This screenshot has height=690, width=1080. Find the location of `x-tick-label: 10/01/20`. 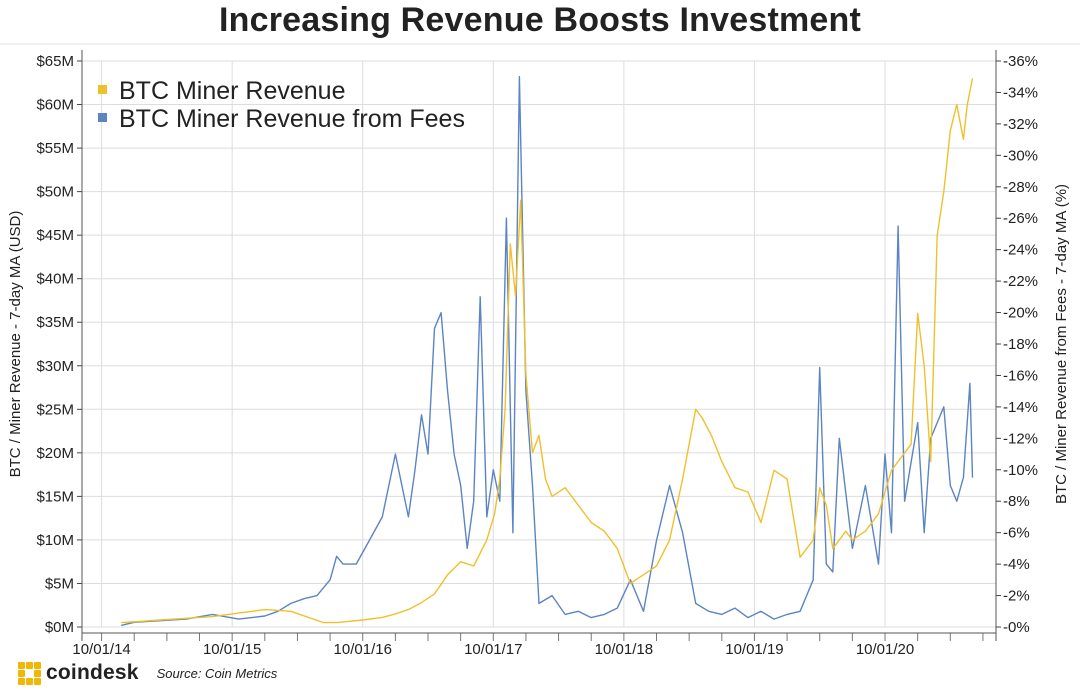

x-tick-label: 10/01/20 is located at coordinates (885, 649).